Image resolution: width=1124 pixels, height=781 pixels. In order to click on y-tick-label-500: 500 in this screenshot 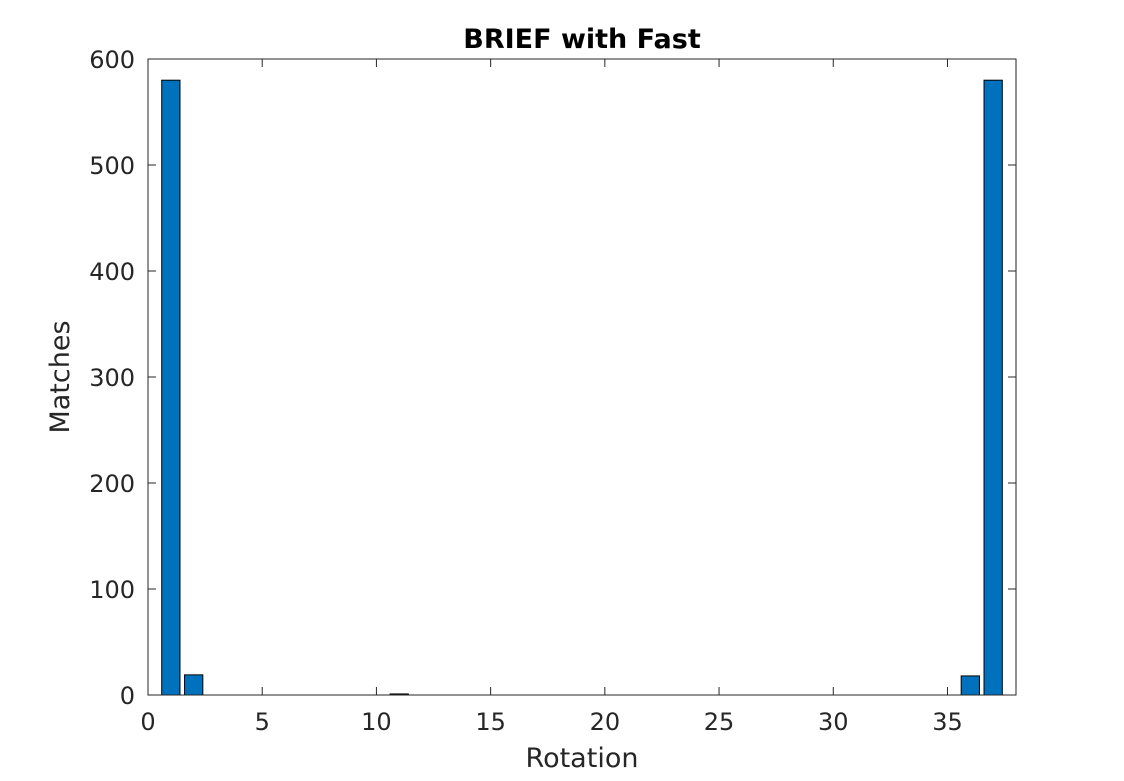, I will do `click(112, 166)`.